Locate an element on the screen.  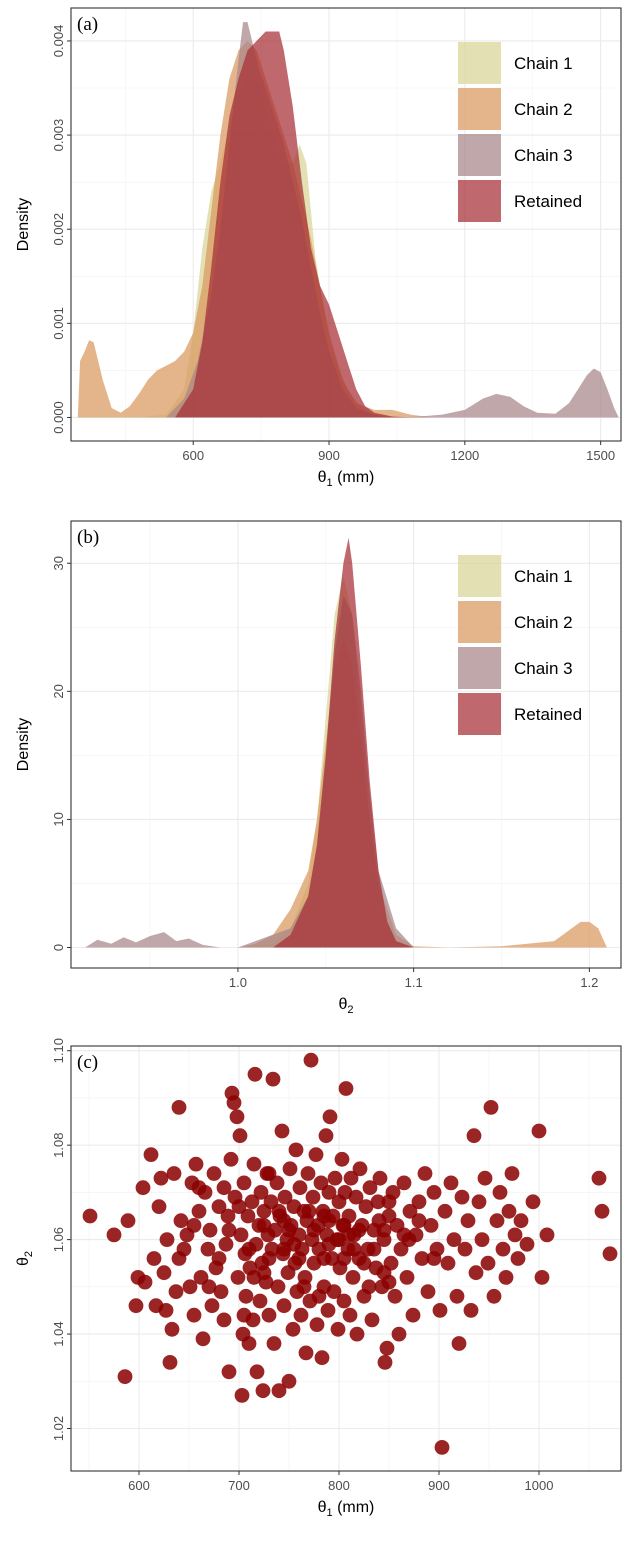
x-tick-label: 900 is located at coordinates (329, 455).